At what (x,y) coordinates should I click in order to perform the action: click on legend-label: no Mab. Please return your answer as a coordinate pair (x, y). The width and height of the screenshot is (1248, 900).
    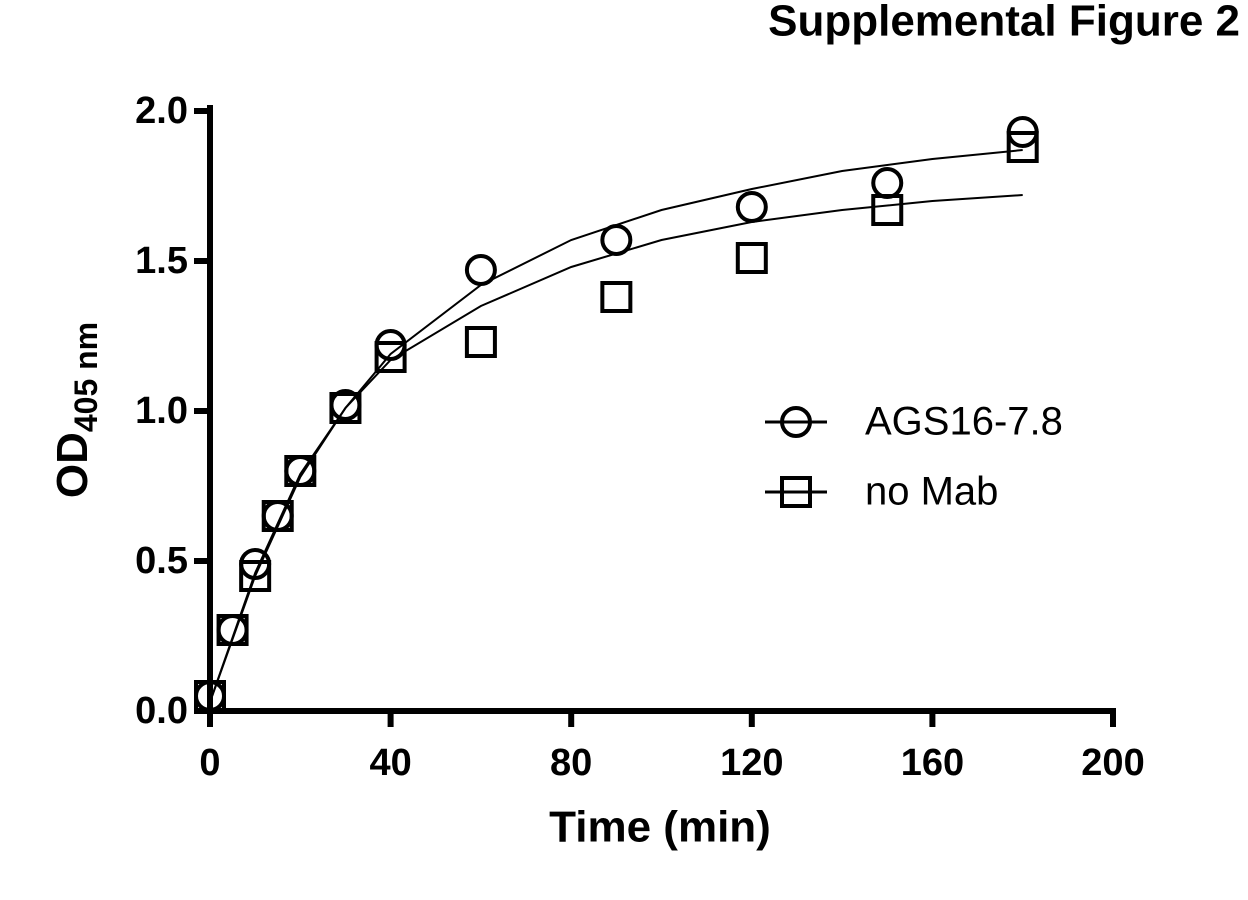
    Looking at the image, I should click on (931, 492).